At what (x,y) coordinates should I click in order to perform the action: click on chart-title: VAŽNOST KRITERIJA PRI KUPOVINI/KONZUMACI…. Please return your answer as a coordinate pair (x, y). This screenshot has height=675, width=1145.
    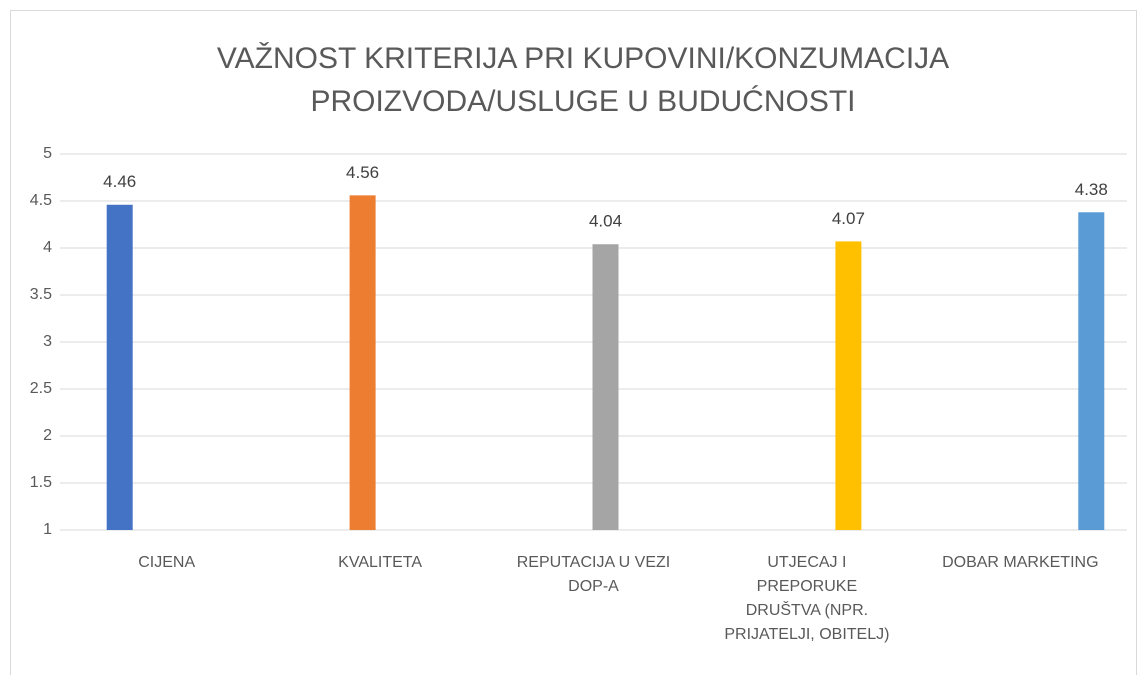
    Looking at the image, I should click on (583, 80).